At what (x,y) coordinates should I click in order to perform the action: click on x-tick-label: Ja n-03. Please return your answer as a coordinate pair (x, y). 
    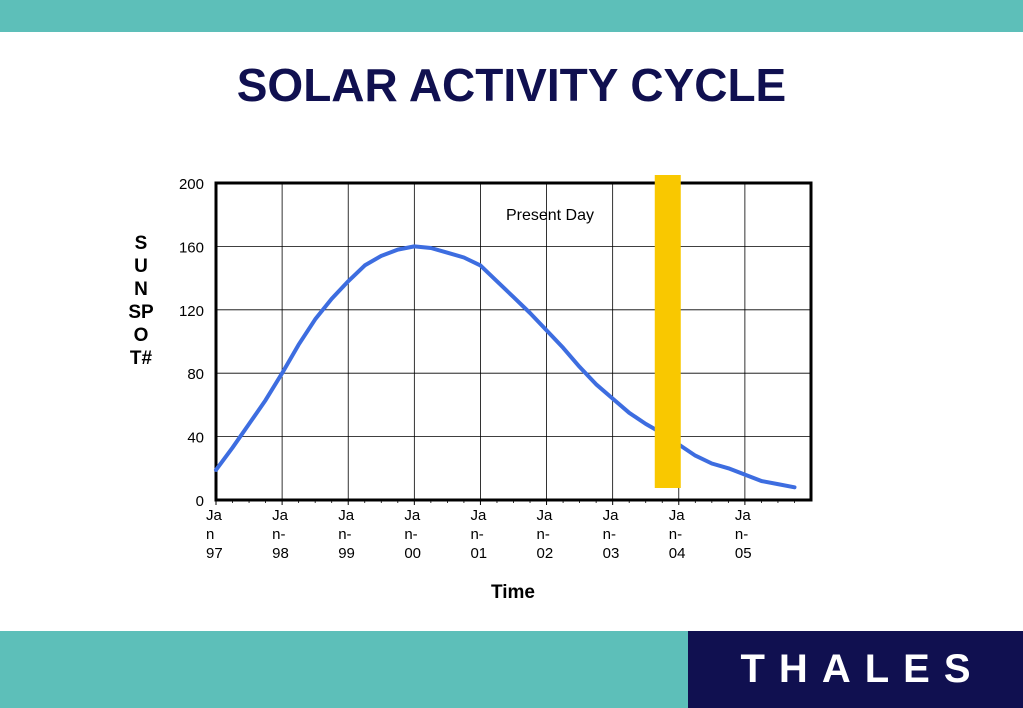
    Looking at the image, I should click on (611, 534).